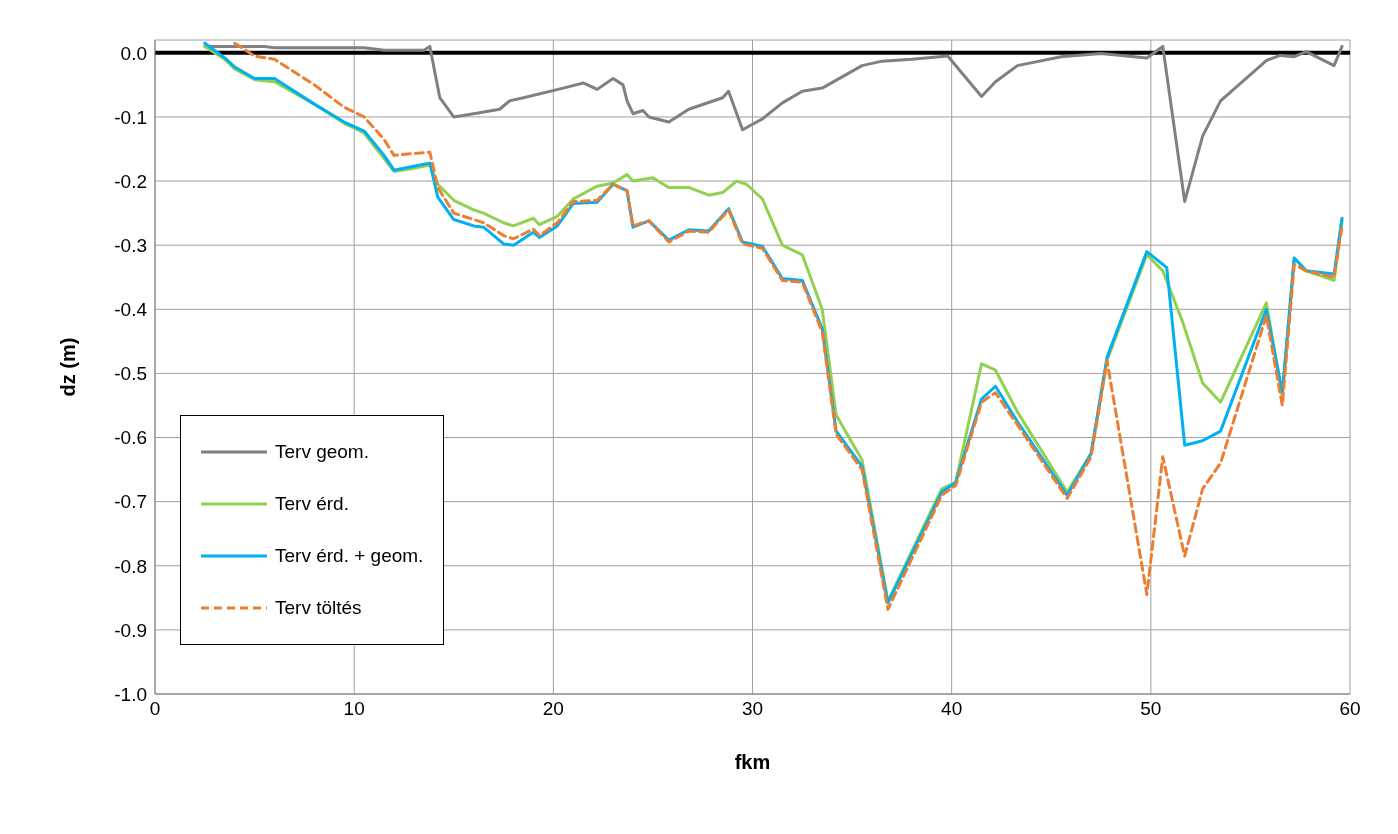  Describe the element at coordinates (131, 310) in the screenshot. I see `y-tick-label: -0.4` at that location.